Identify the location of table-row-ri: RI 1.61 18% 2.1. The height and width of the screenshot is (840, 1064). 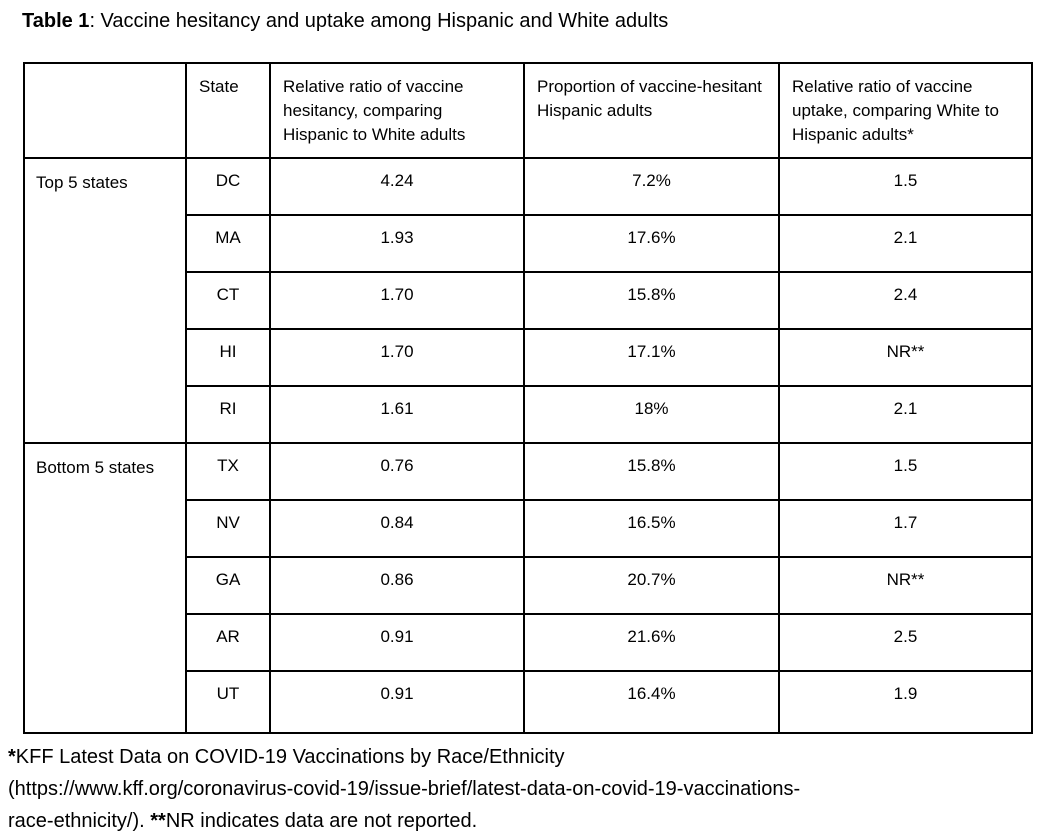
(528, 414).